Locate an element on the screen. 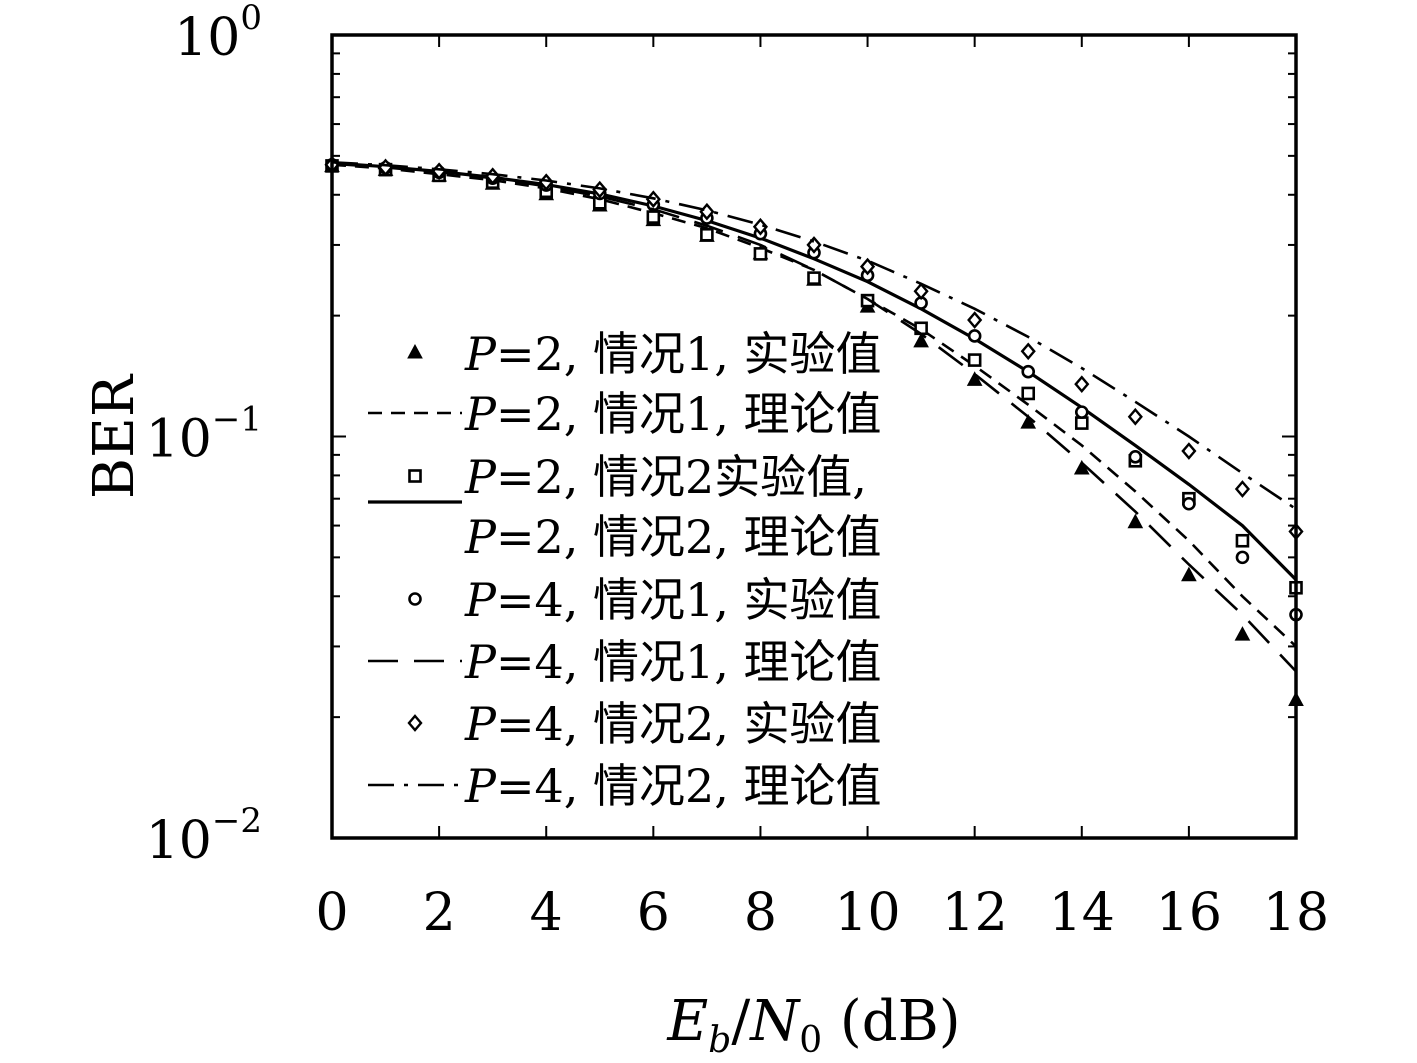  x-tick-labels: 0 2 4 6 8 10 12 14 16 18 is located at coordinates (822, 913).